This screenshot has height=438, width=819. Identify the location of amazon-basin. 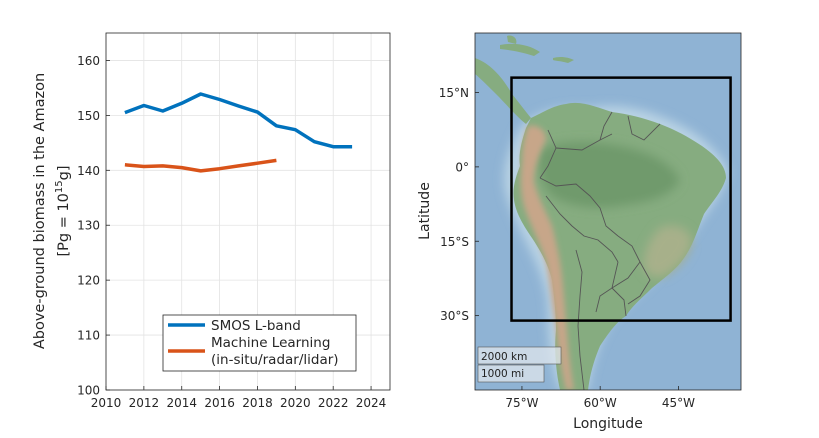
(609, 174).